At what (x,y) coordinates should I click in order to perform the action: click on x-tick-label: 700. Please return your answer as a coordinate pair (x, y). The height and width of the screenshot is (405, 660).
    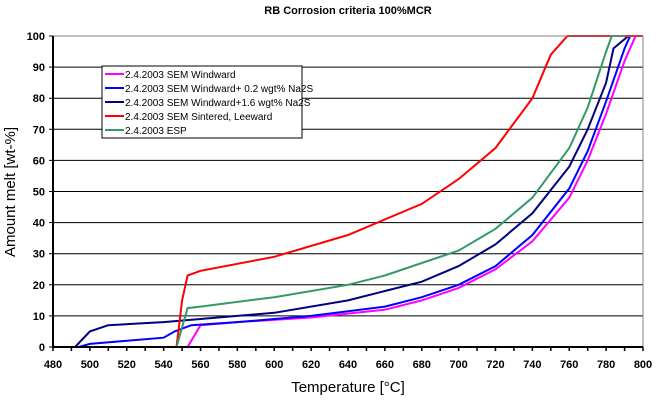
    Looking at the image, I should click on (458, 365).